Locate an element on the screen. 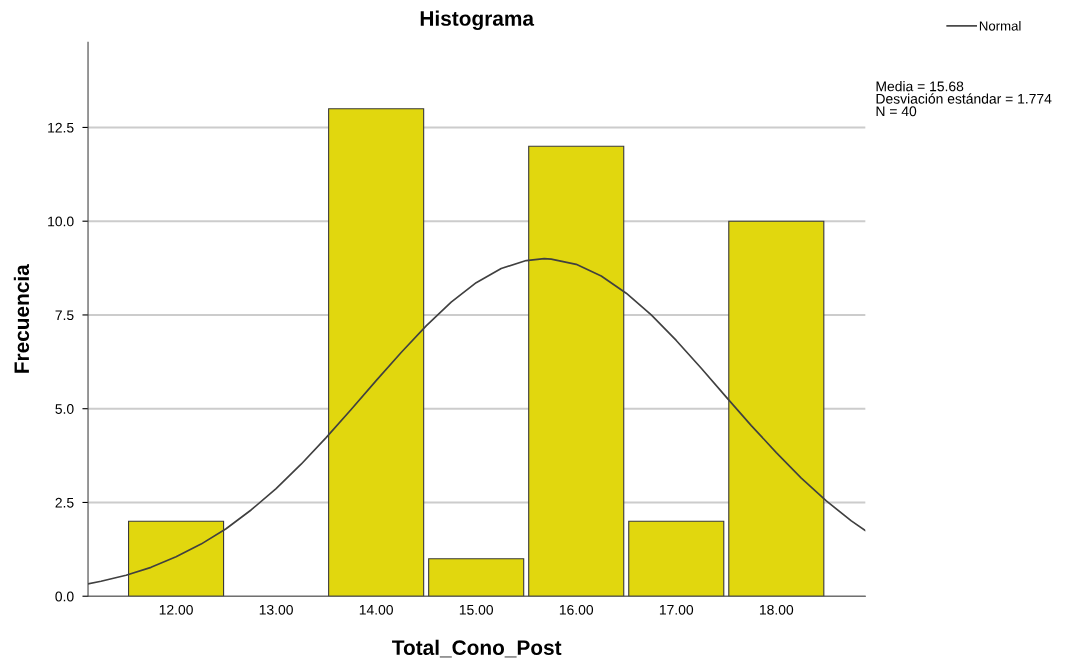 This screenshot has width=1067, height=661. y-tick-label: 12.5 is located at coordinates (61, 127).